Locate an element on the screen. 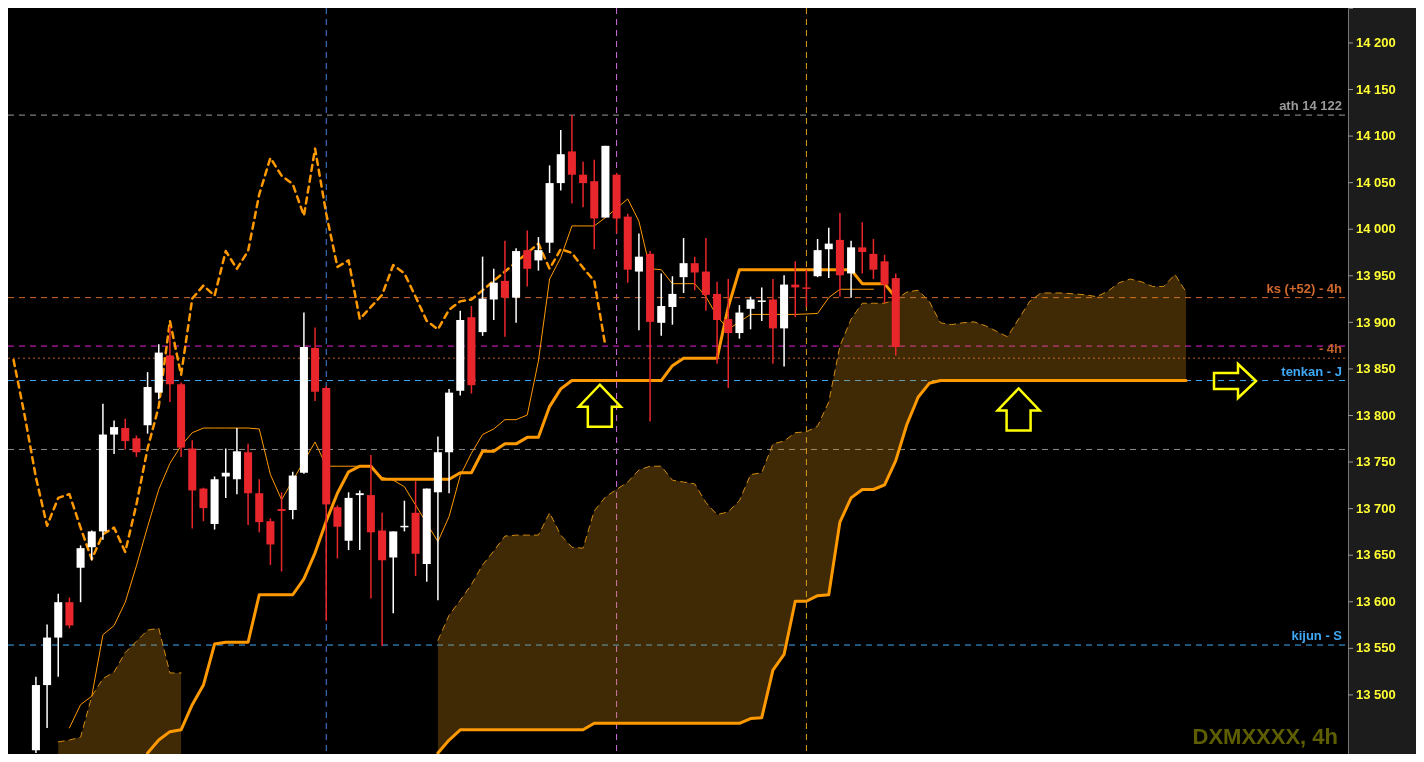  y-tick-label: 14 200 is located at coordinates (1376, 43).